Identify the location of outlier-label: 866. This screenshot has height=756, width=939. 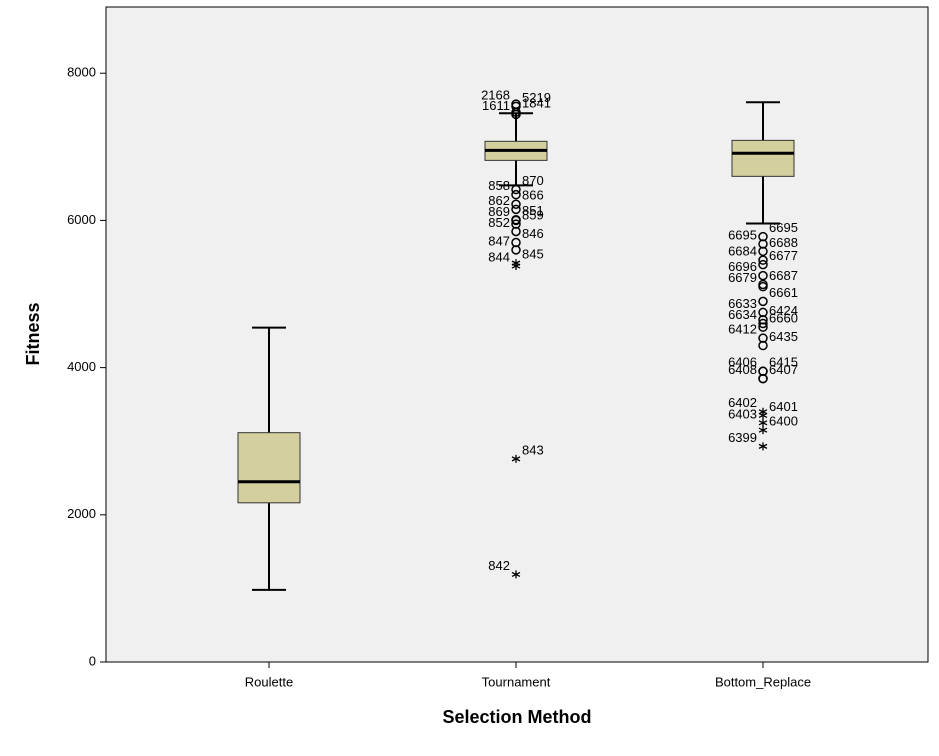
(533, 195).